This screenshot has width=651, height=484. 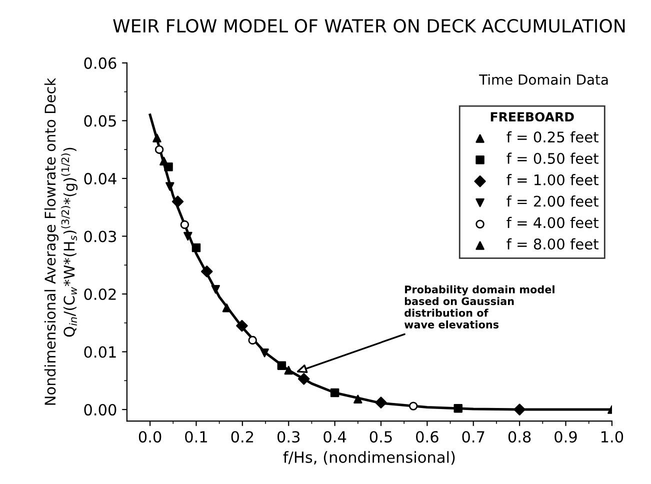 What do you see at coordinates (552, 222) in the screenshot?
I see `legend-label: f = 4.00 feet` at bounding box center [552, 222].